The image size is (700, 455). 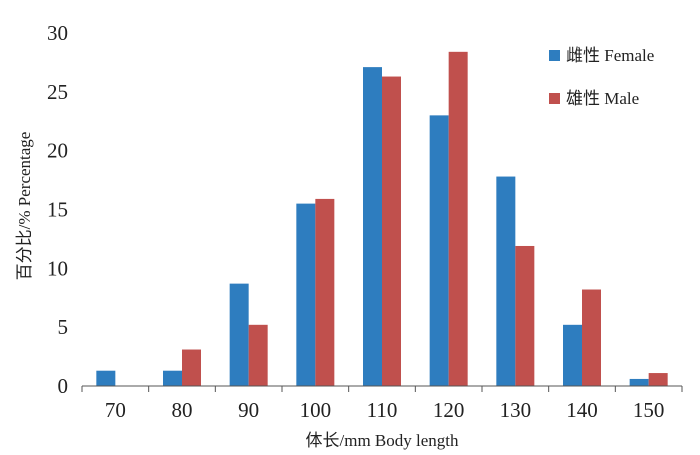 What do you see at coordinates (182, 410) in the screenshot?
I see `x-tick-label: 80` at bounding box center [182, 410].